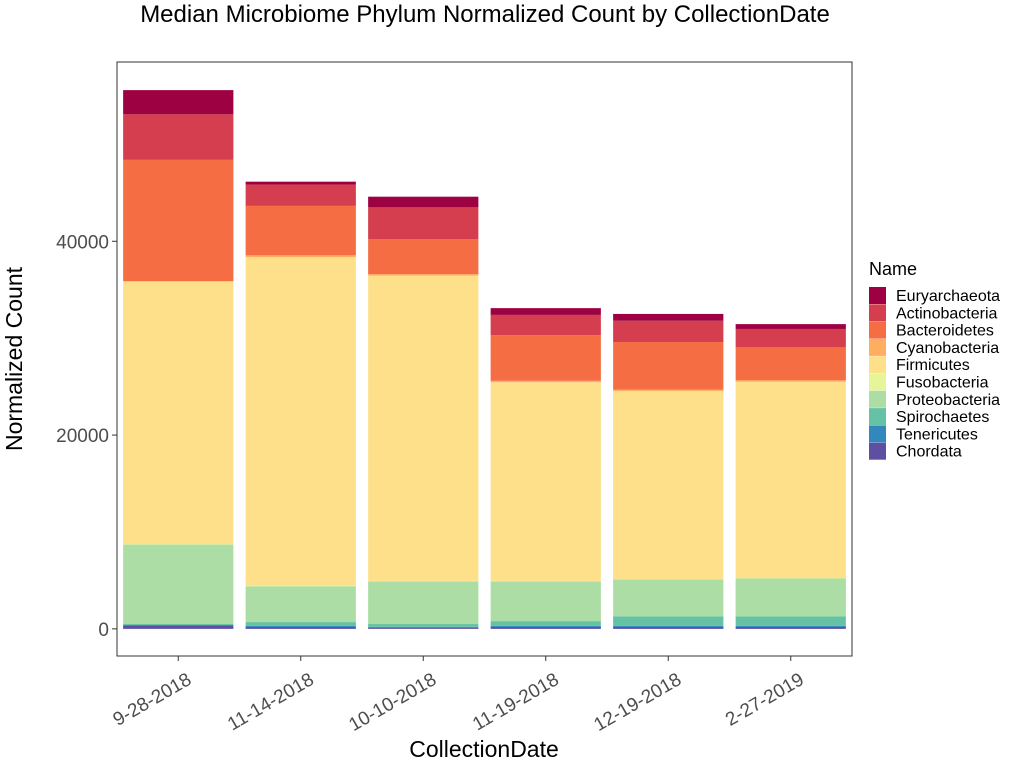 The image size is (1024, 768). I want to click on legend-swatch-actinobacteria, so click(877, 313).